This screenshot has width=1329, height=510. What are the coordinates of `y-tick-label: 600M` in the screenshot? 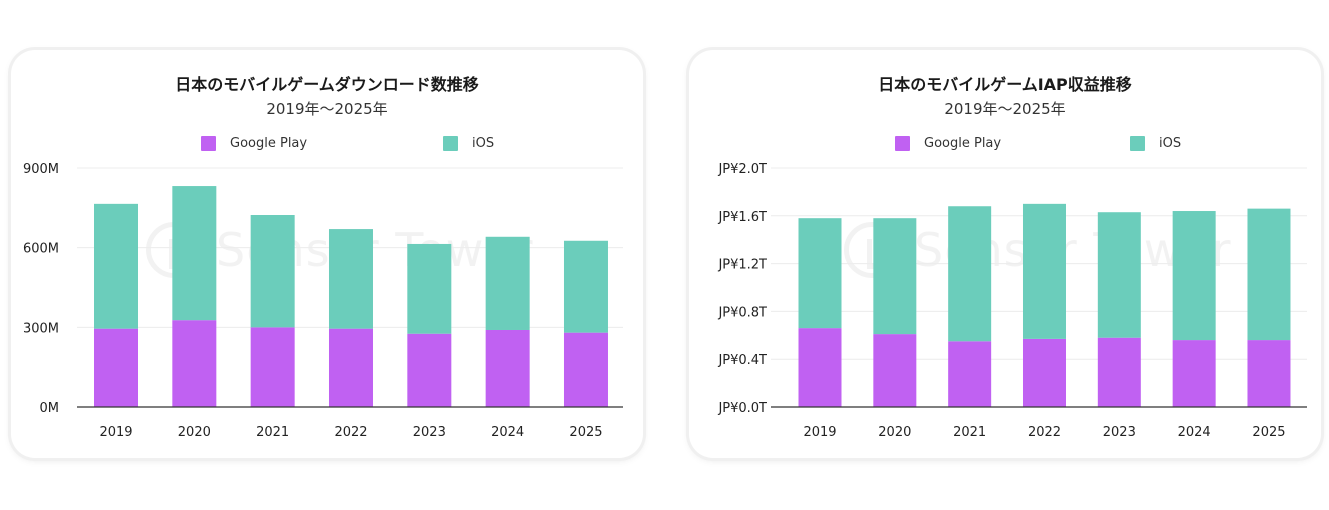 It's located at (41, 249).